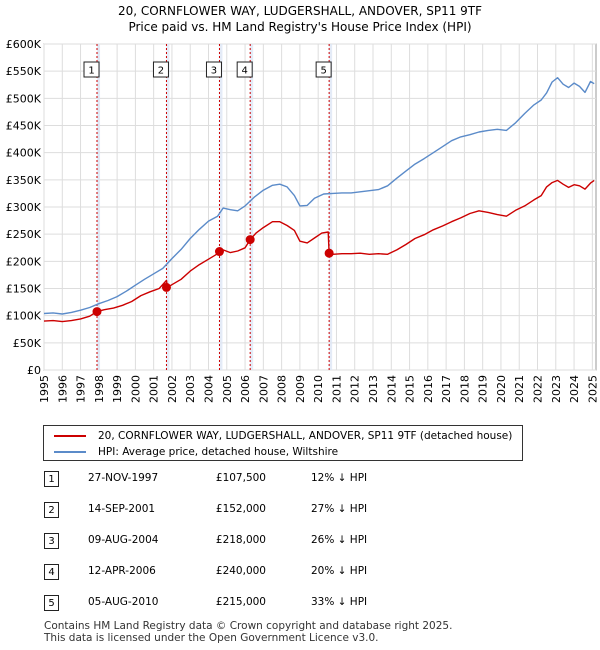 Image resolution: width=600 pixels, height=650 pixels. What do you see at coordinates (123, 478) in the screenshot?
I see `sale-date: 27-NOV-1997` at bounding box center [123, 478].